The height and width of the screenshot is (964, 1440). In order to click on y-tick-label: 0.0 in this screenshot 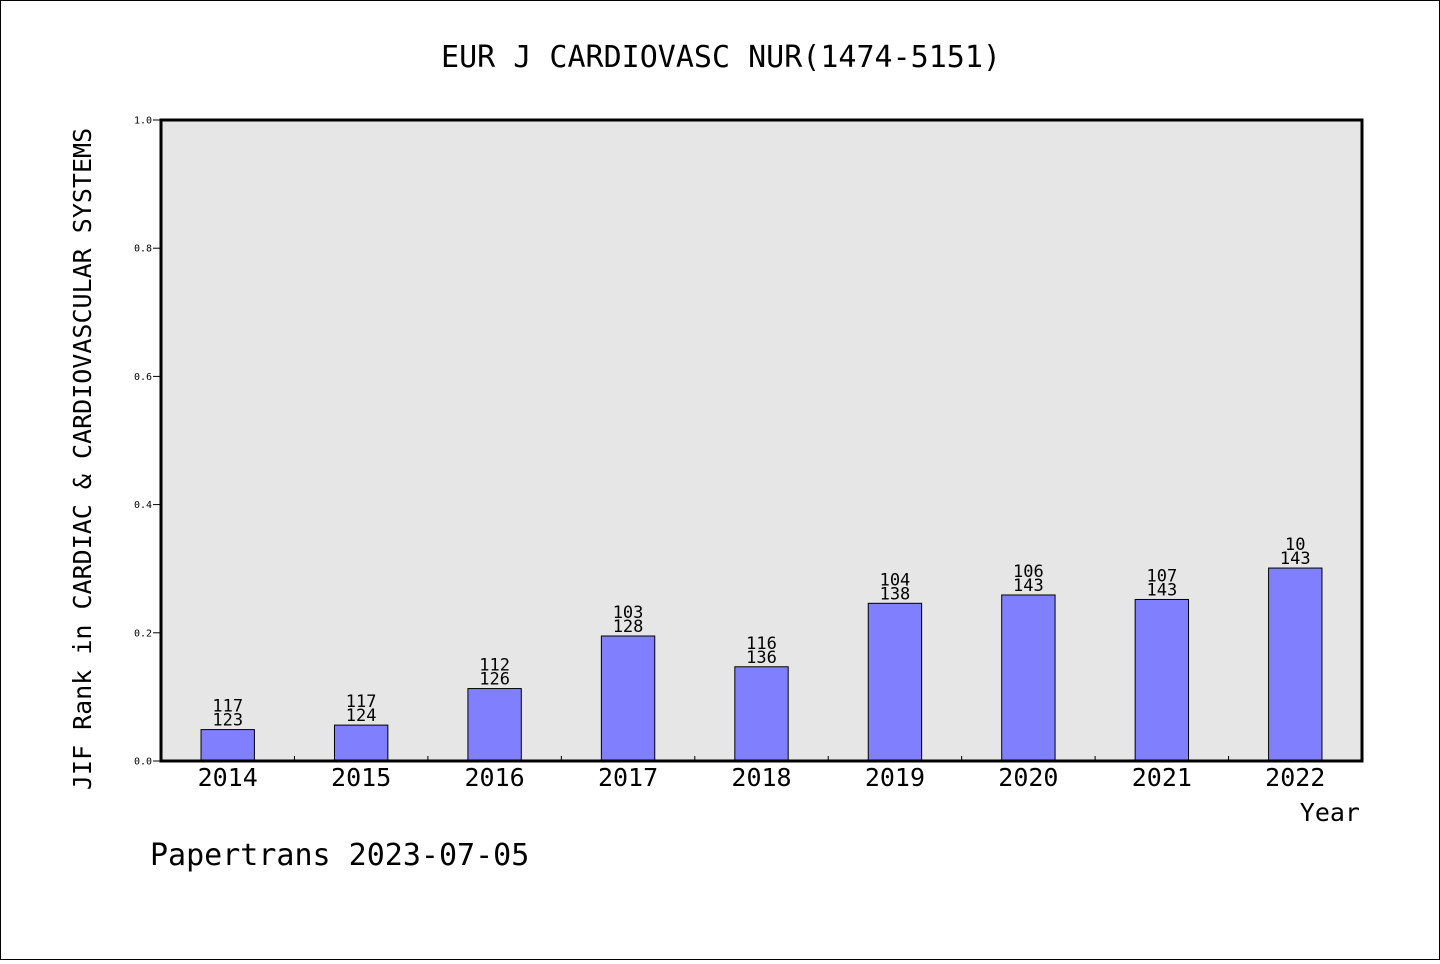, I will do `click(143, 762)`.